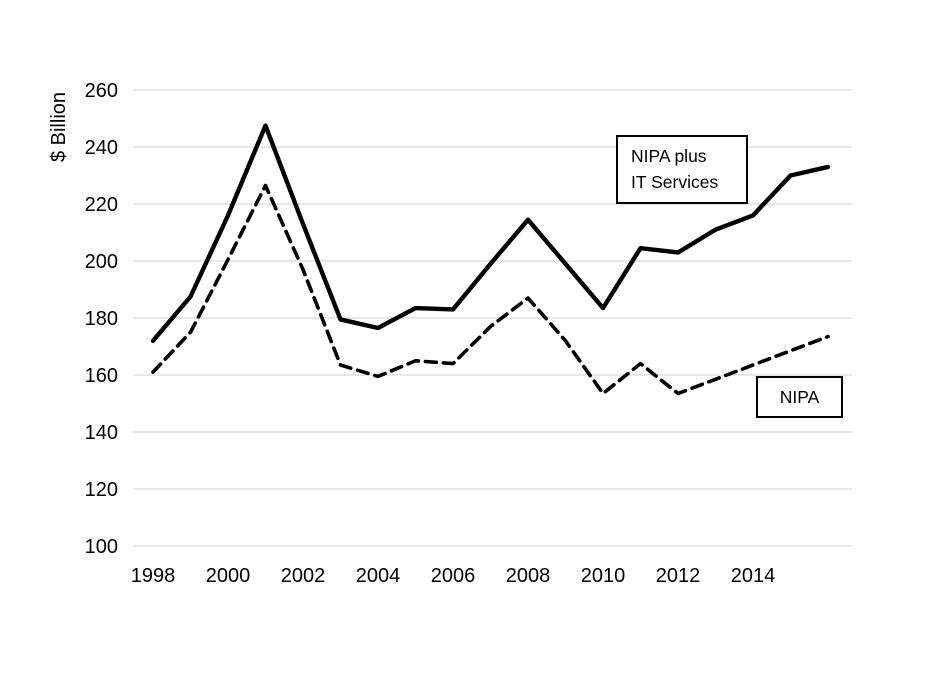  Describe the element at coordinates (675, 169) in the screenshot. I see `series-label-nipa-plus-it-services-text: NIPA plus IT Services` at that location.